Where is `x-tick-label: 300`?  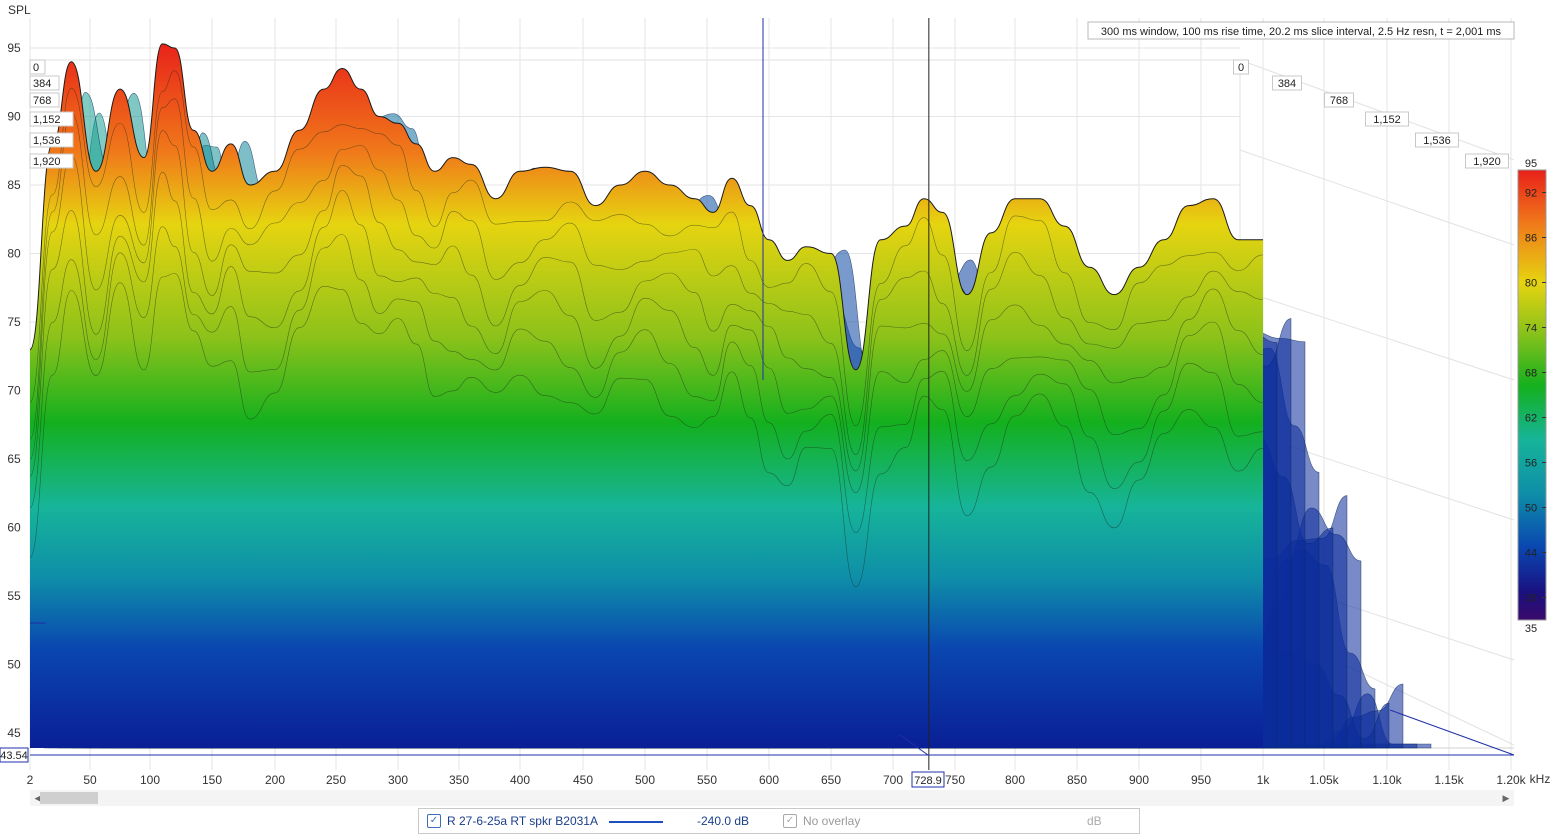
x-tick-label: 300 is located at coordinates (398, 780).